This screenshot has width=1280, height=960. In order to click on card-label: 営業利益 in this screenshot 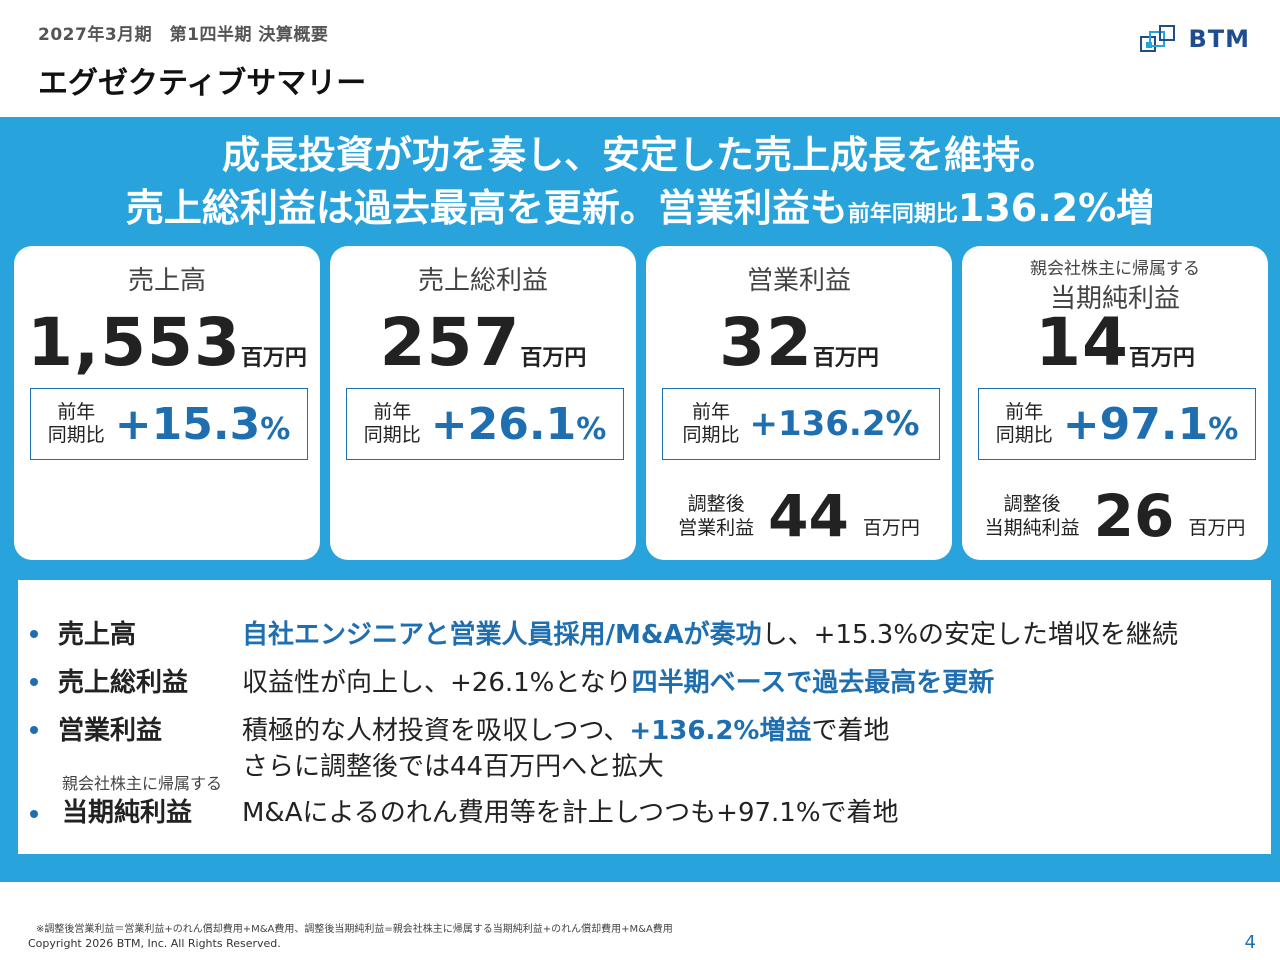, I will do `click(798, 281)`.